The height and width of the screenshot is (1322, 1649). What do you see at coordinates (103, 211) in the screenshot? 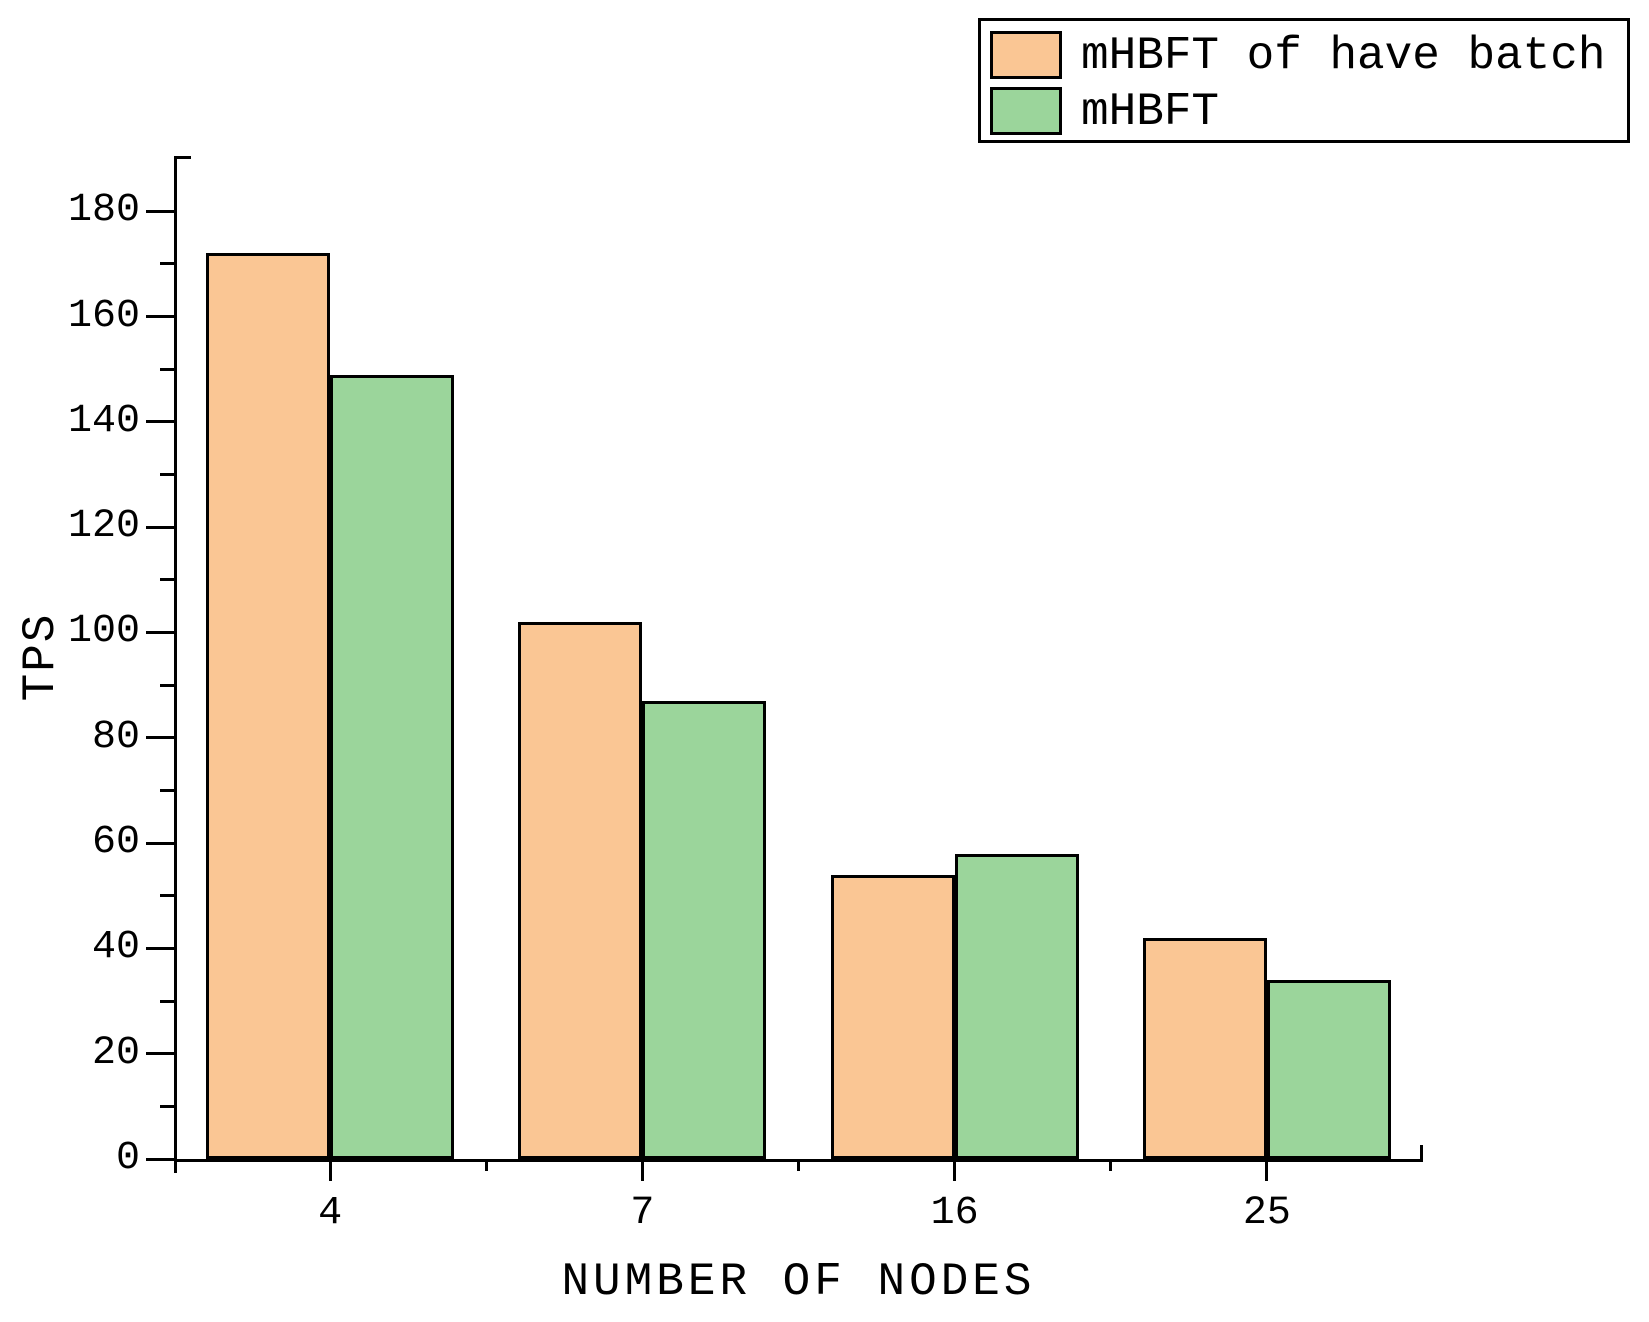
I see `y-tick-label-180: 180` at bounding box center [103, 211].